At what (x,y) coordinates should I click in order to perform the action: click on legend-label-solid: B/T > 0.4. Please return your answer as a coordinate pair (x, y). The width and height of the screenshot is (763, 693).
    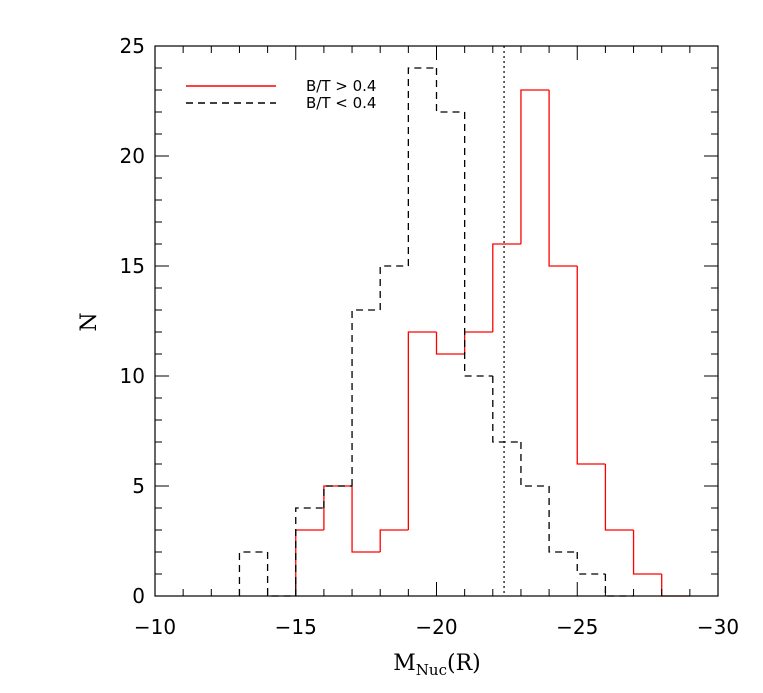
    Looking at the image, I should click on (341, 86).